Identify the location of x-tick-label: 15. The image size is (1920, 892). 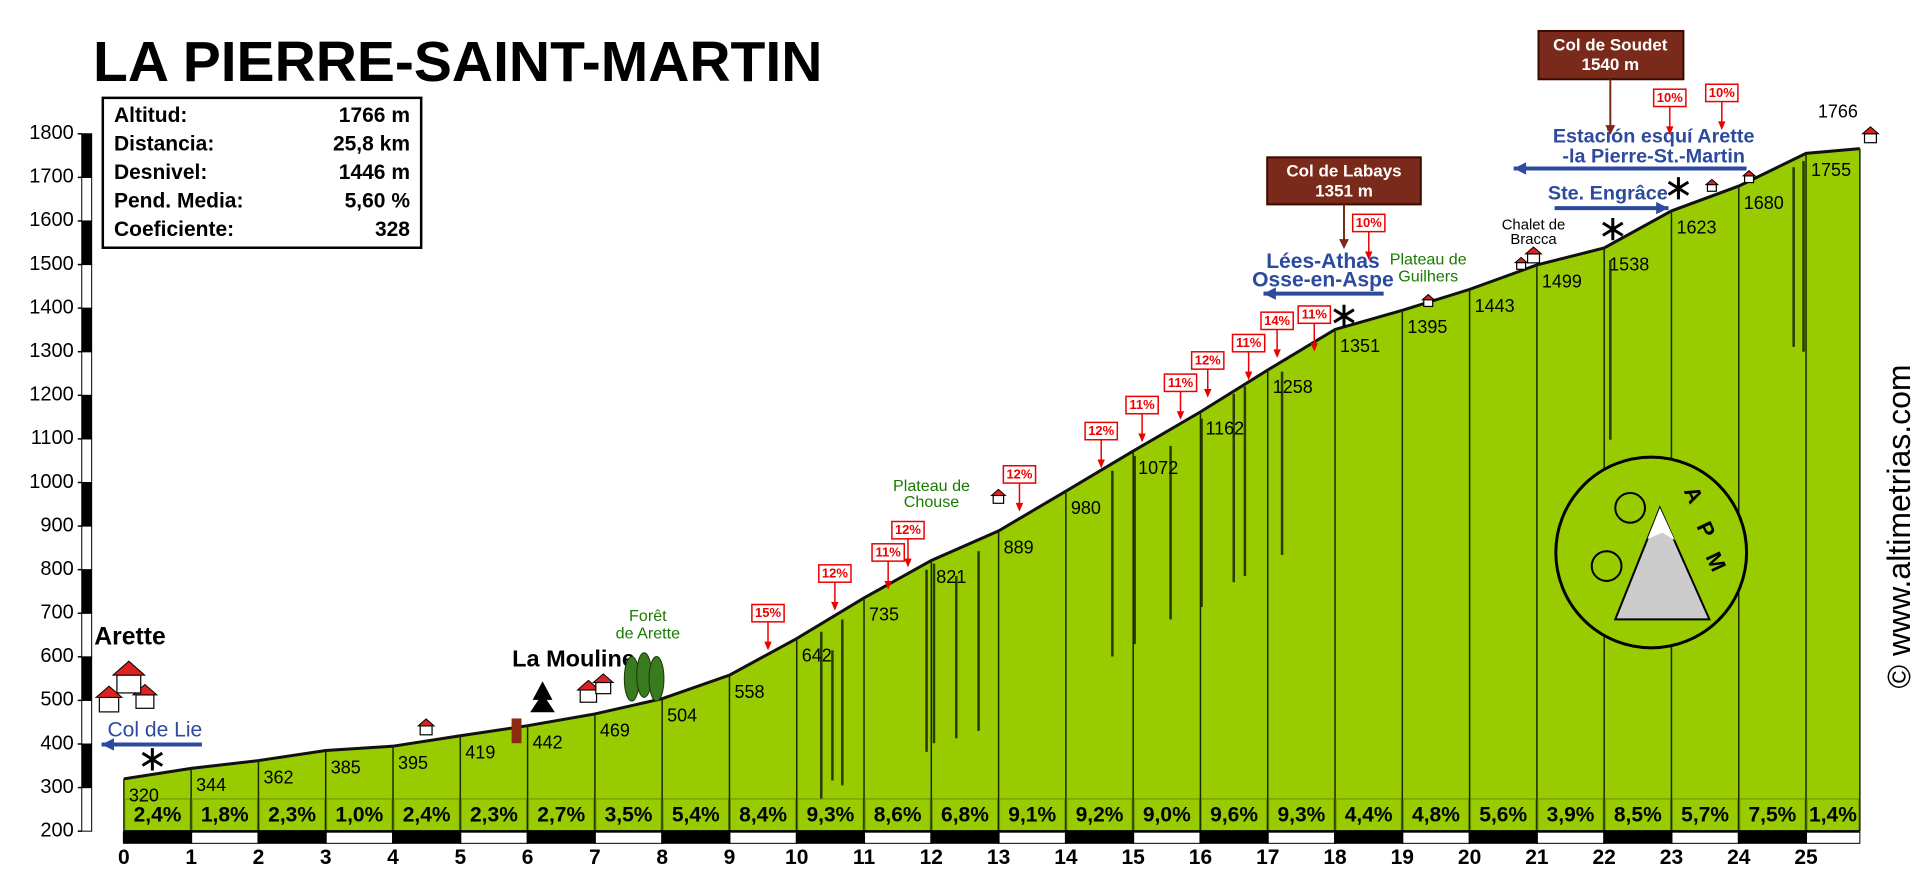
(1133, 857).